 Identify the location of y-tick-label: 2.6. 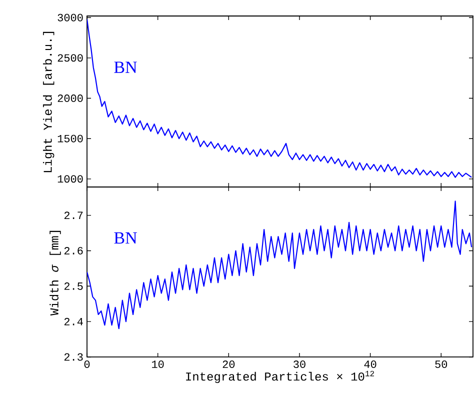
(73, 250).